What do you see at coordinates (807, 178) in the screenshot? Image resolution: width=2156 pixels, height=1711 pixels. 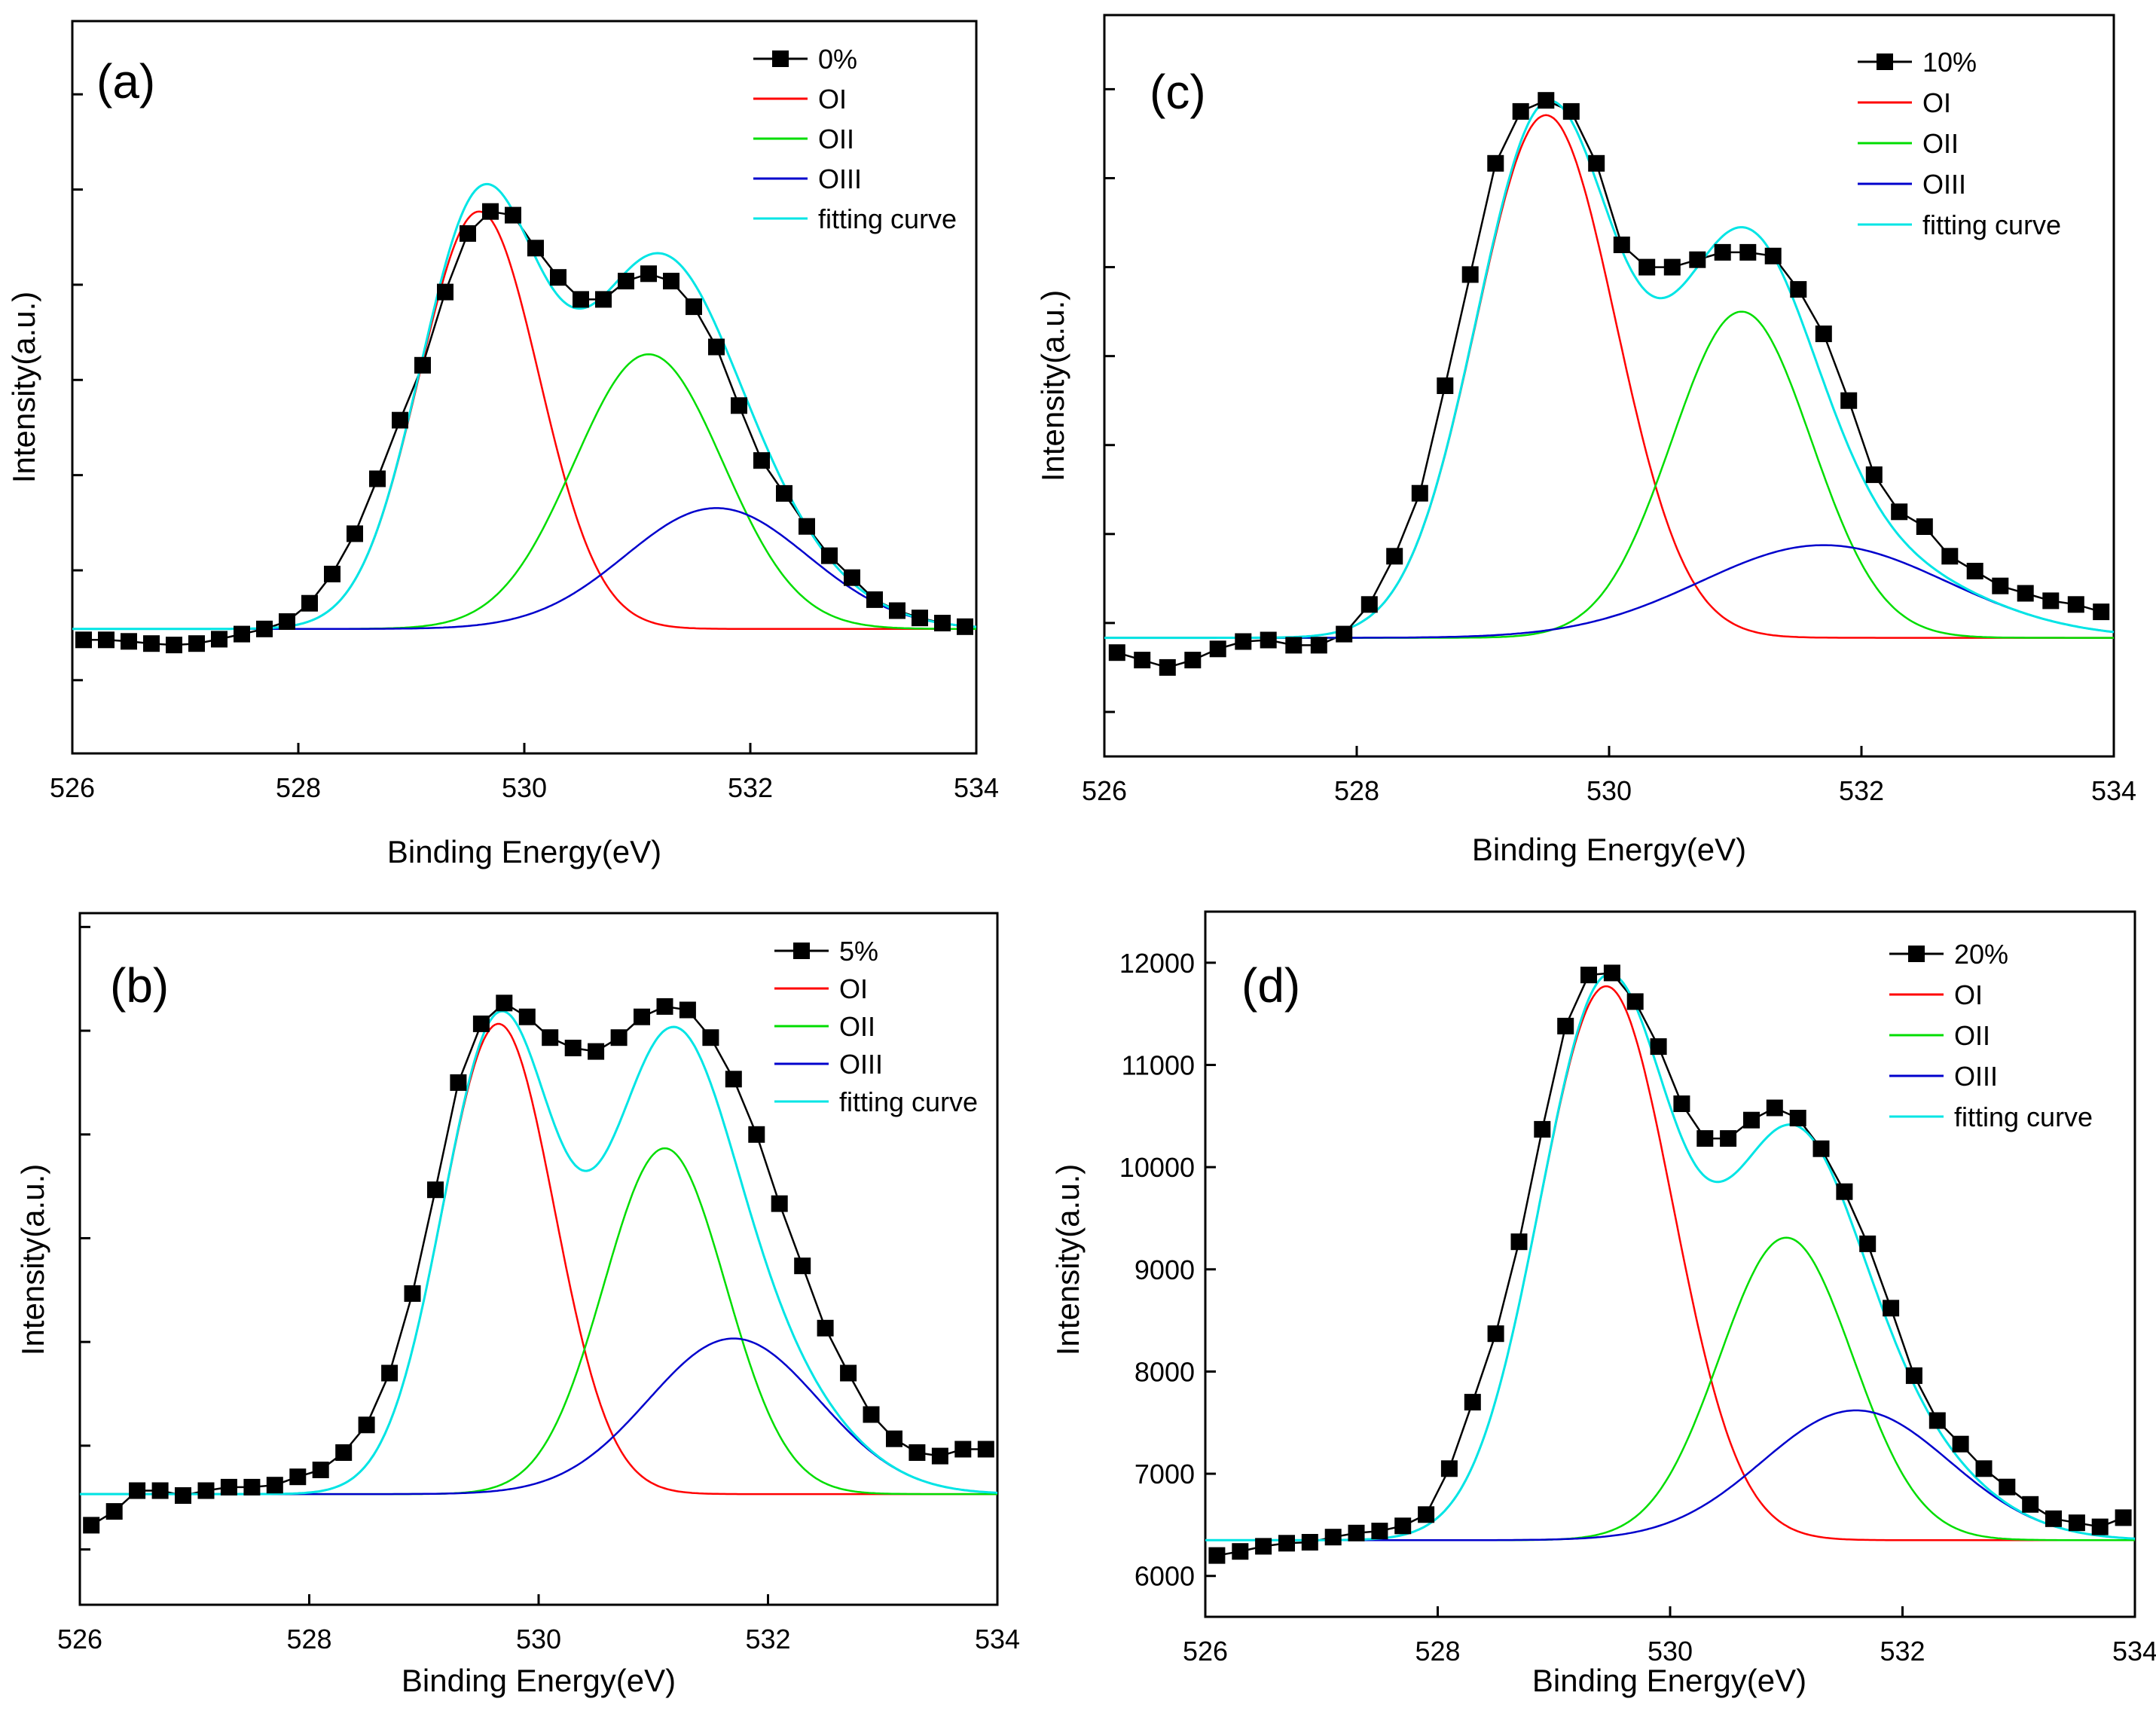 I see `legend-item-oiii: OIII` at bounding box center [807, 178].